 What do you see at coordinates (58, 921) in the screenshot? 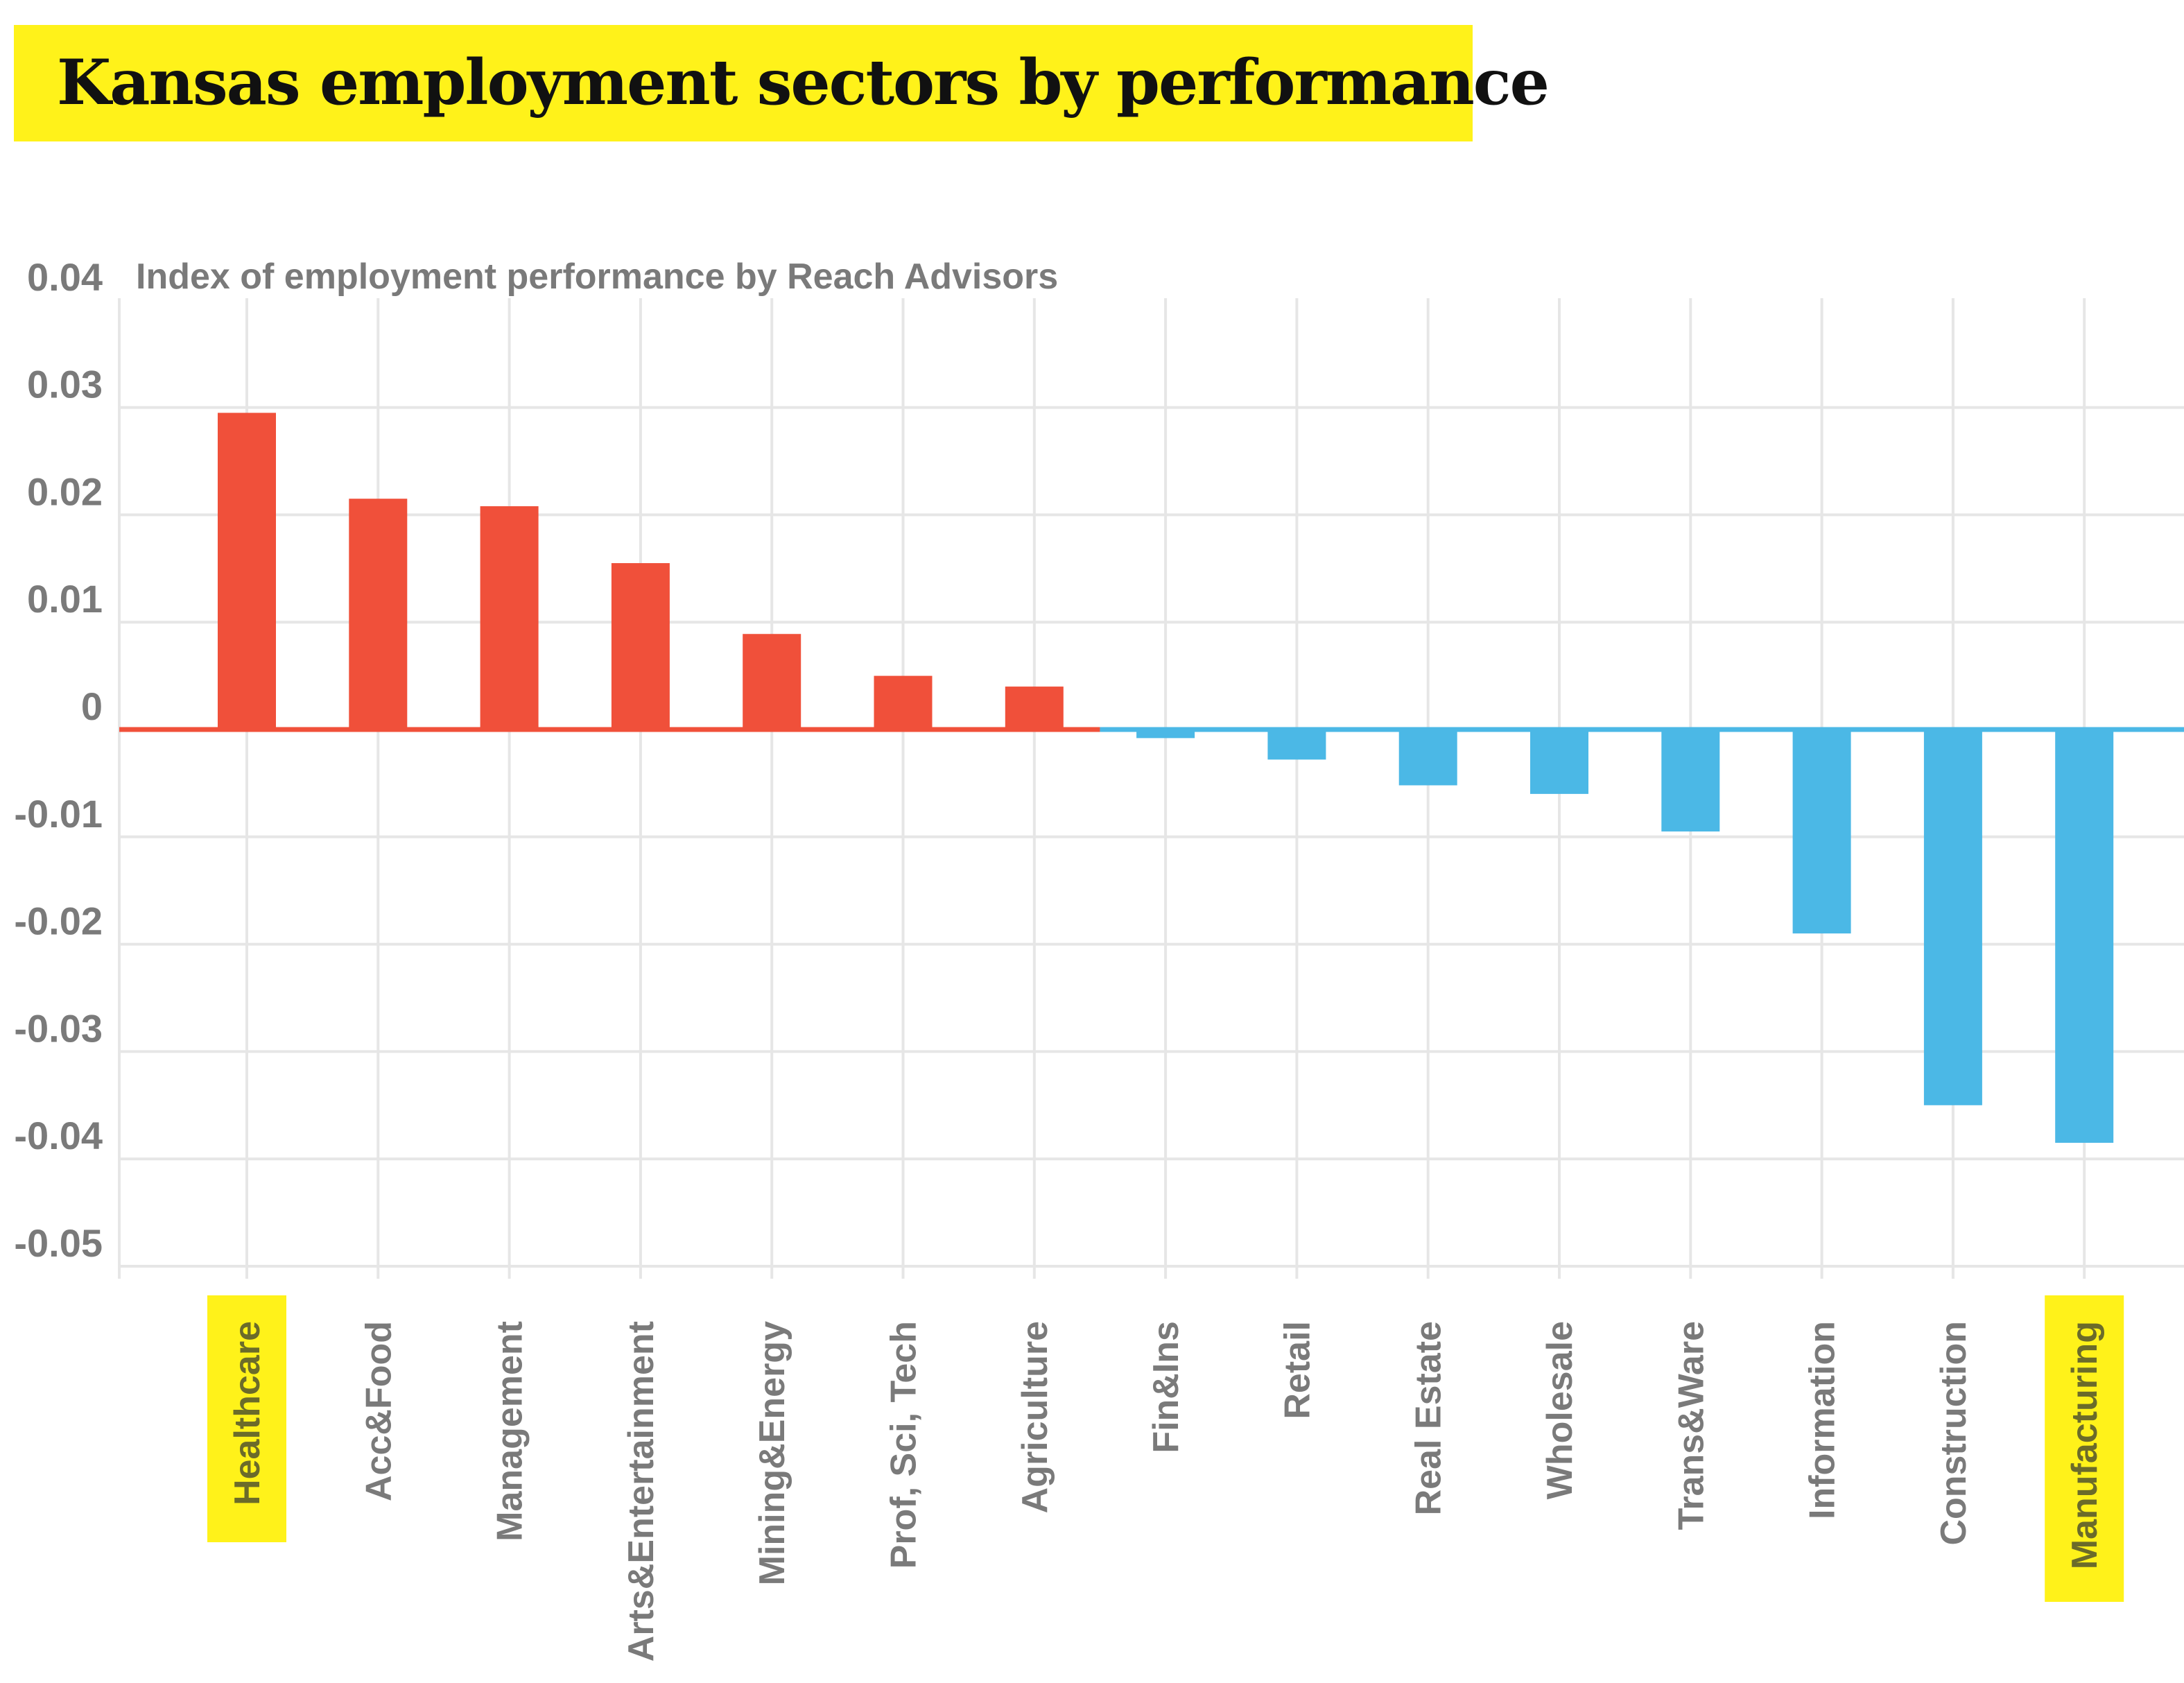
I see `y-tick-label: -0.02` at bounding box center [58, 921].